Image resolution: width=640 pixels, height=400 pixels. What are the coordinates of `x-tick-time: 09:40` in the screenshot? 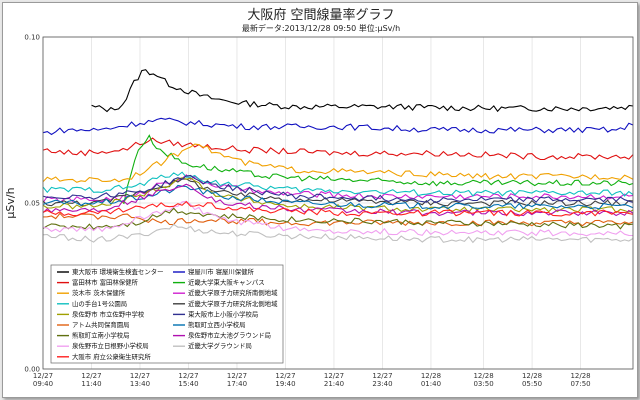 It's located at (43, 384).